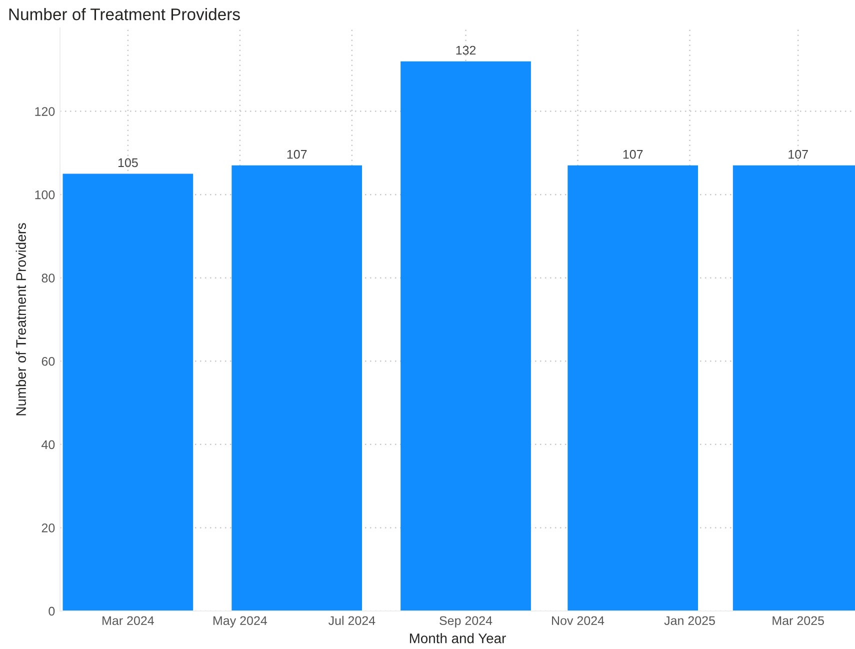  What do you see at coordinates (124, 14) in the screenshot?
I see `chart-title: Number of Treatment Providers` at bounding box center [124, 14].